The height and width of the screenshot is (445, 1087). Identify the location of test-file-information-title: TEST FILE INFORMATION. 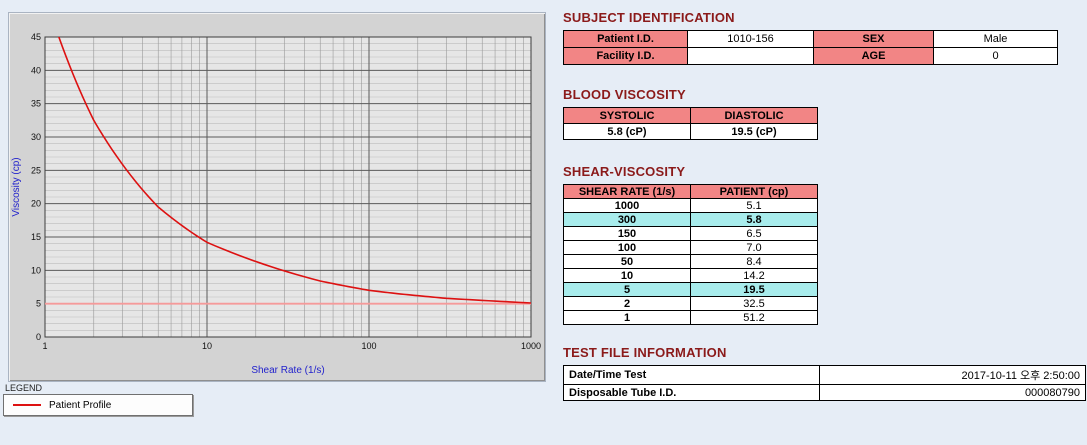
(645, 352).